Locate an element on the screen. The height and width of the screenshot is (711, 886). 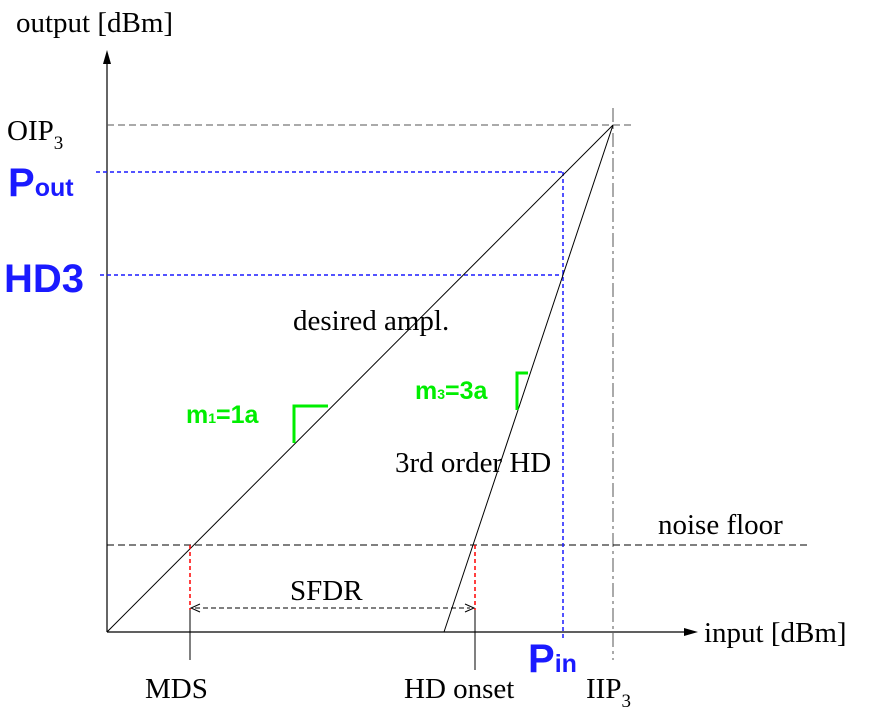
oip3-label-sub: 3 is located at coordinates (59, 143).